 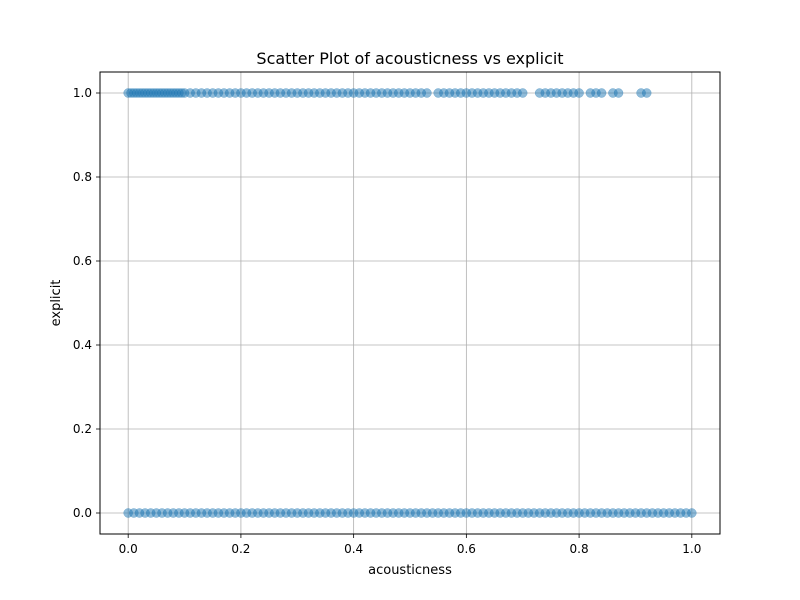 What do you see at coordinates (353, 549) in the screenshot?
I see `x-tick-label: 0.4` at bounding box center [353, 549].